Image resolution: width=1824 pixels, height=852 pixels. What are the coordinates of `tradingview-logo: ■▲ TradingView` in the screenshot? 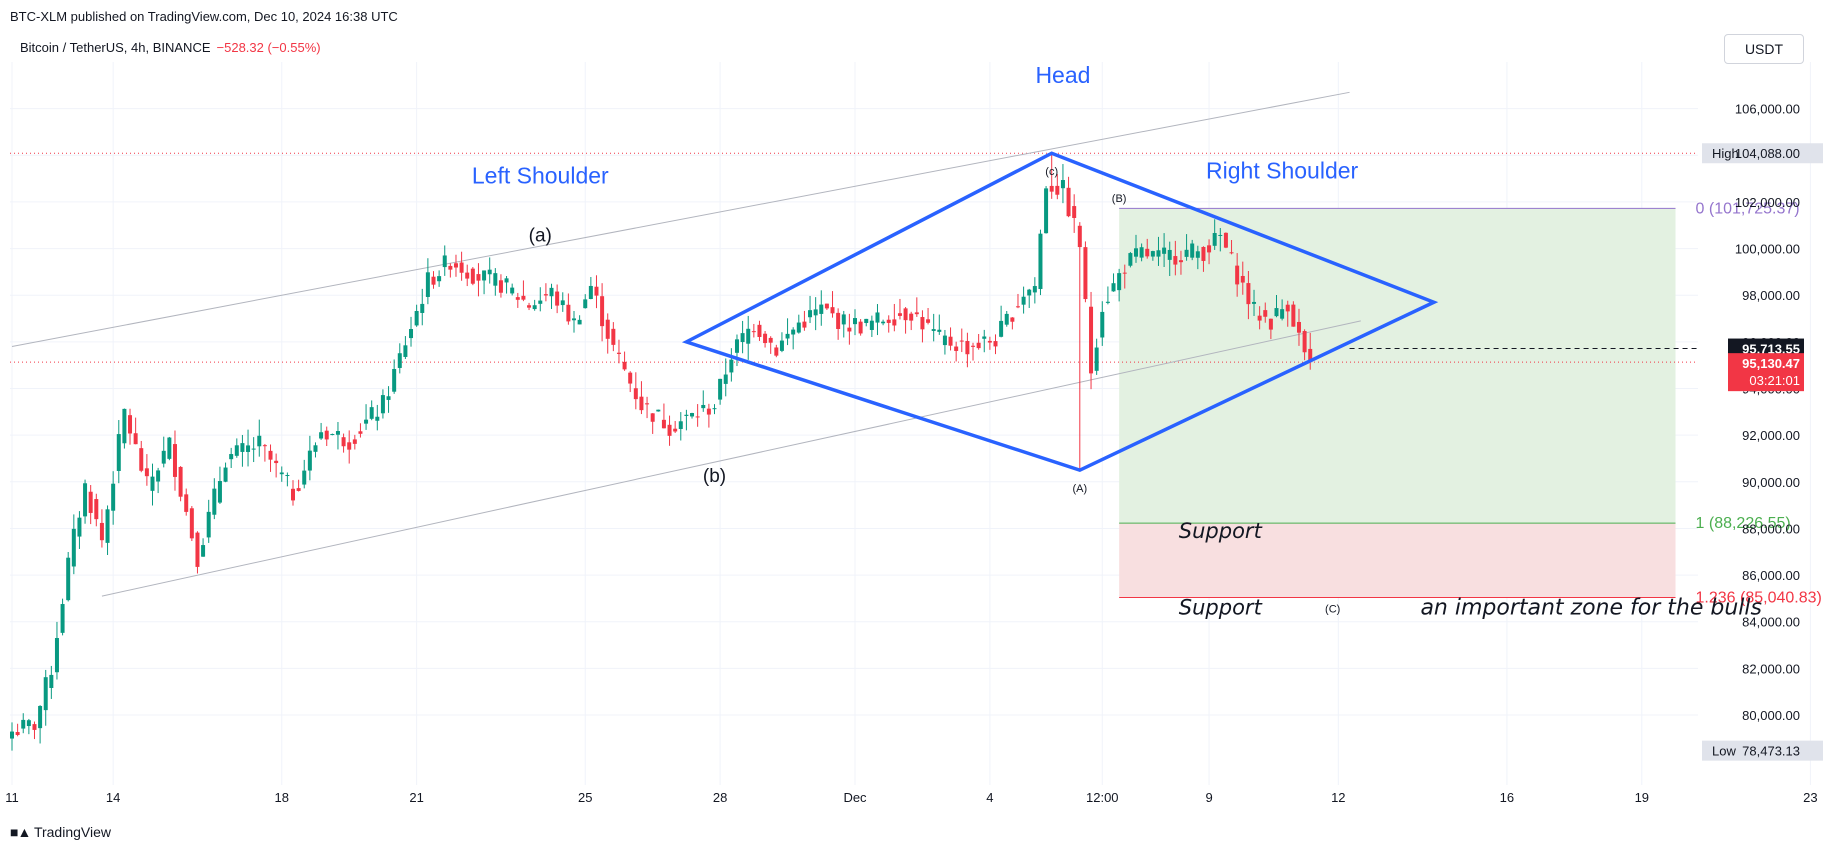 It's located at (60, 832).